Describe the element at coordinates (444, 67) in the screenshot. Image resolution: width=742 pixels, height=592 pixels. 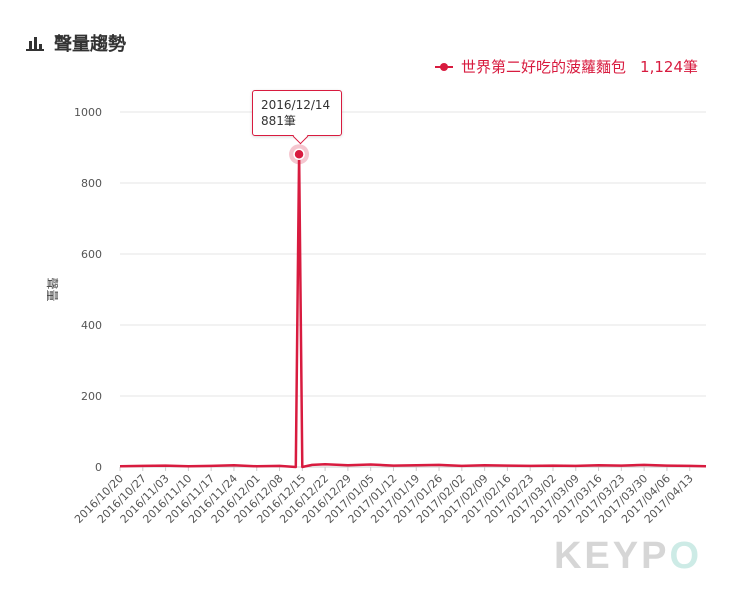
I see `legend-marker-icon` at that location.